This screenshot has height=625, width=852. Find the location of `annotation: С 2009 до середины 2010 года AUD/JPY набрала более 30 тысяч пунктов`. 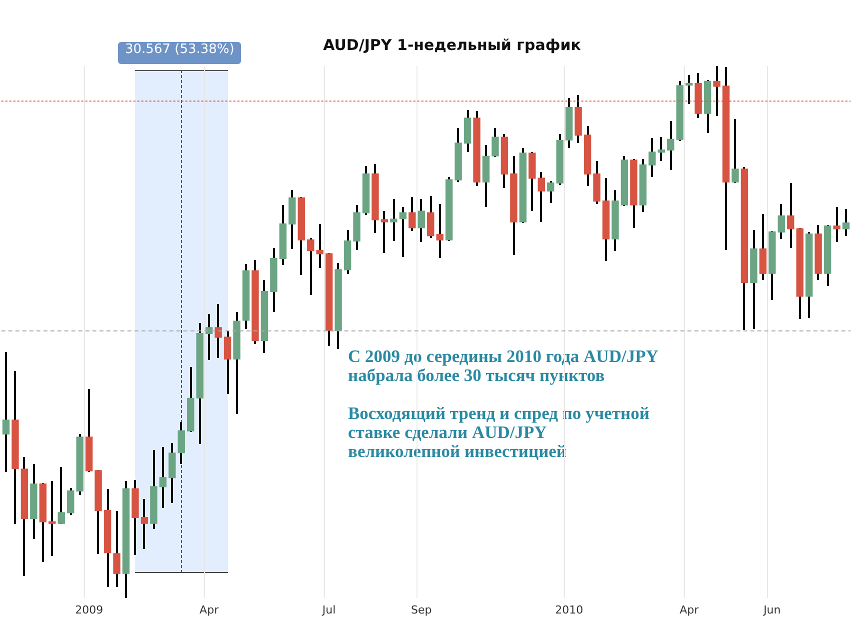

annotation: С 2009 до середины 2010 года AUD/JPY набрала более 30 тысяч пунктов is located at coordinates (503, 365).